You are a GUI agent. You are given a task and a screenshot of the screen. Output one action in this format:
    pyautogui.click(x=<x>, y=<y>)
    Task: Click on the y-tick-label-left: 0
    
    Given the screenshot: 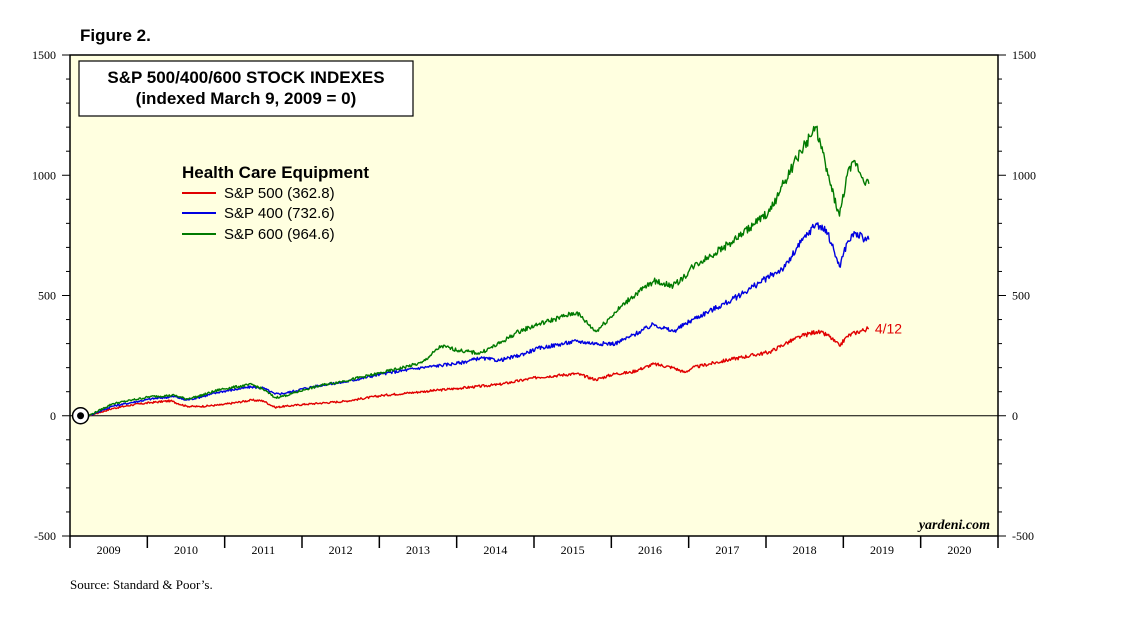 What is the action you would take?
    pyautogui.click(x=53, y=416)
    